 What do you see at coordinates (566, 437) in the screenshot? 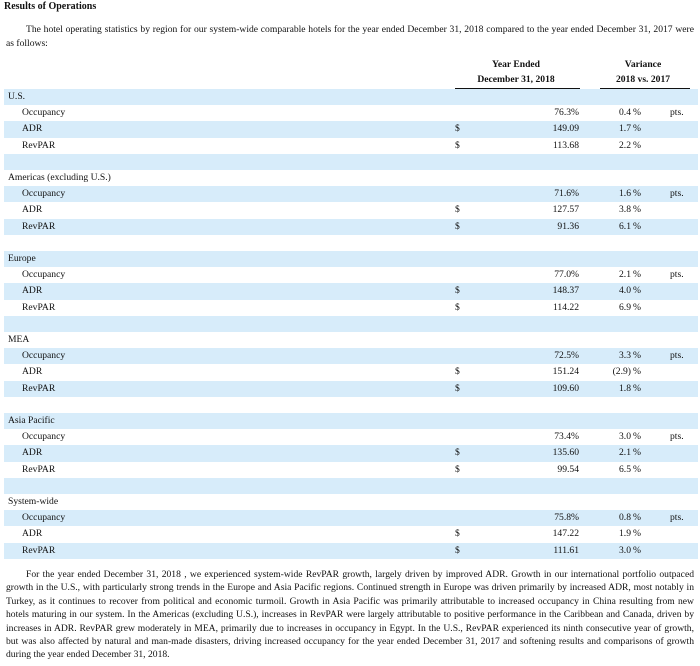
I see `metric-value: 73.4%` at bounding box center [566, 437].